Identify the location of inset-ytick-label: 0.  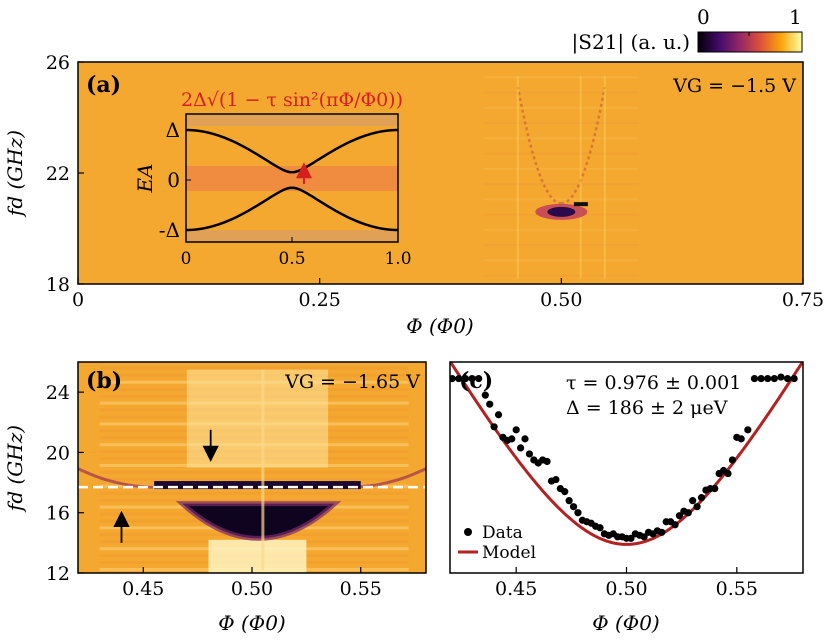
(173, 180).